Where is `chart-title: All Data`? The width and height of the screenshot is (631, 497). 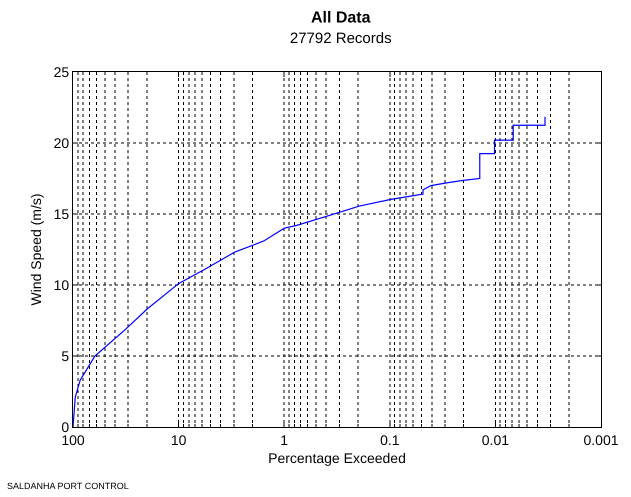
chart-title: All Data is located at coordinates (340, 17).